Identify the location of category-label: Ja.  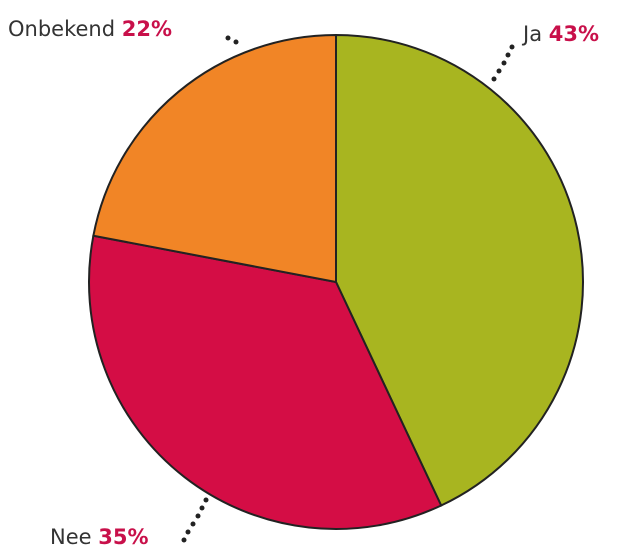
(531, 34).